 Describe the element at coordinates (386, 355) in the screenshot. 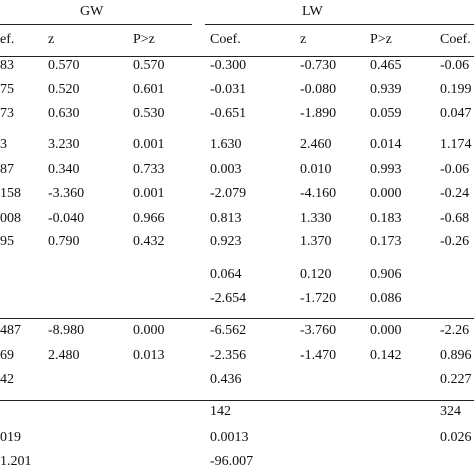

I see `table-cell: 0.142` at that location.